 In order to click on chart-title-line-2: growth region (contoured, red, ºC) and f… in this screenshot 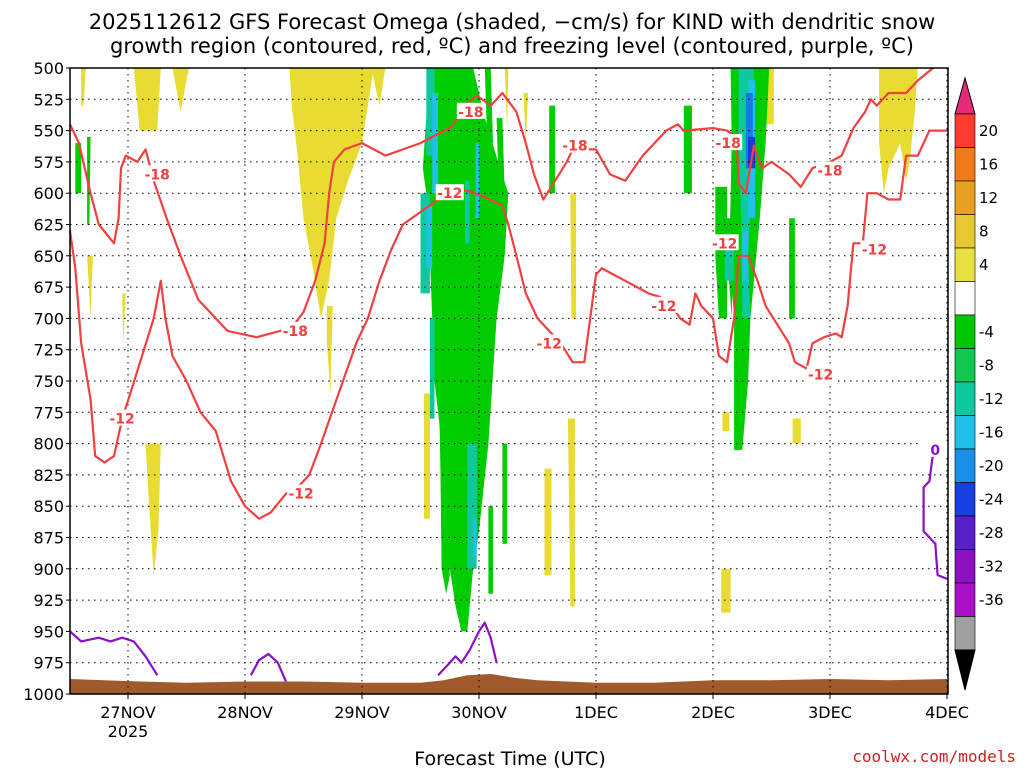, I will do `click(512, 46)`.